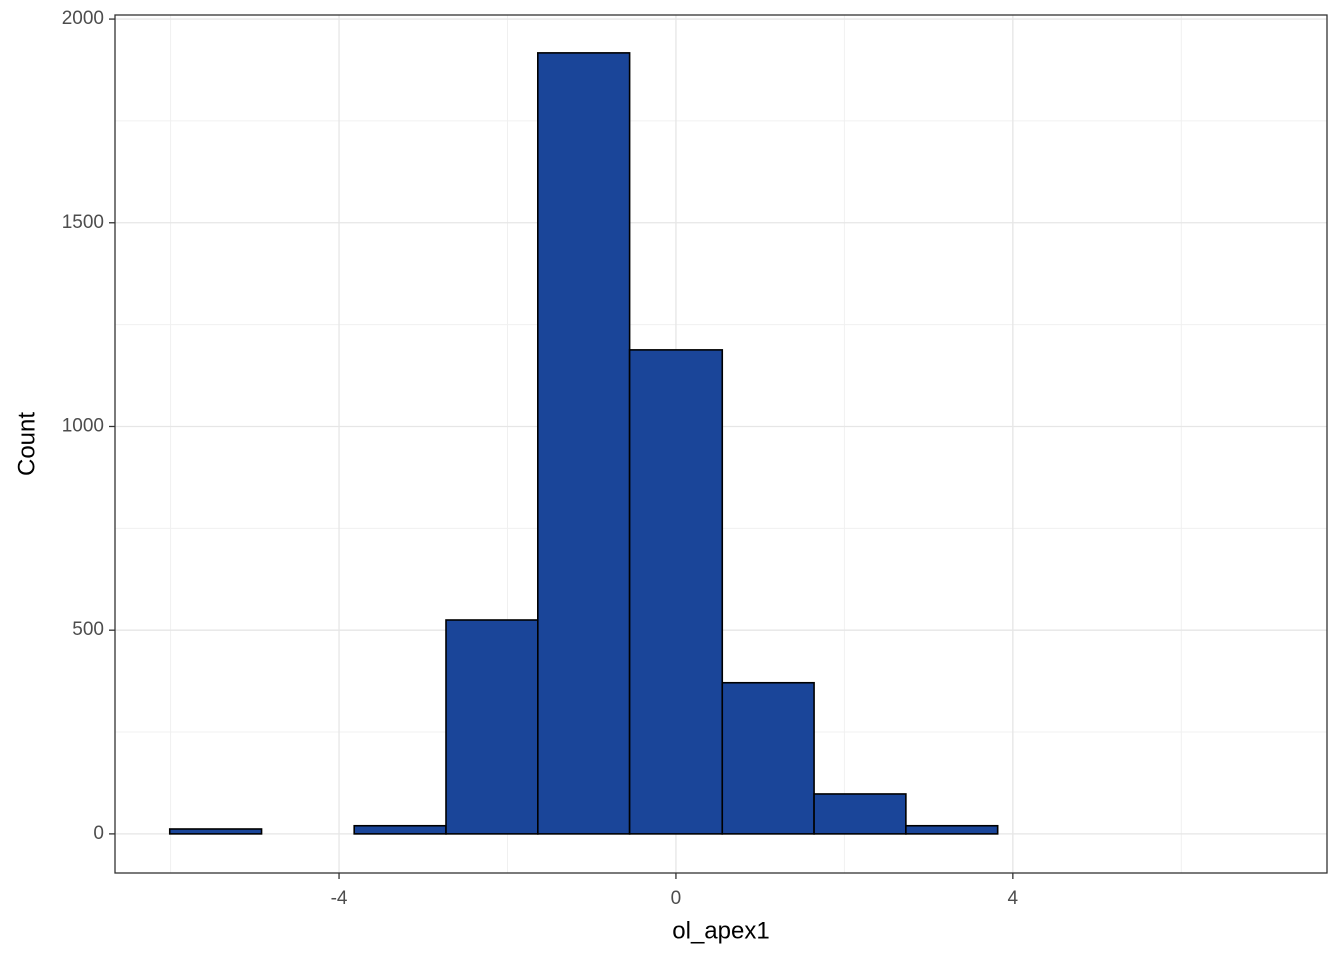 This screenshot has width=1344, height=960. Describe the element at coordinates (88, 629) in the screenshot. I see `y-tick-label: 500` at that location.